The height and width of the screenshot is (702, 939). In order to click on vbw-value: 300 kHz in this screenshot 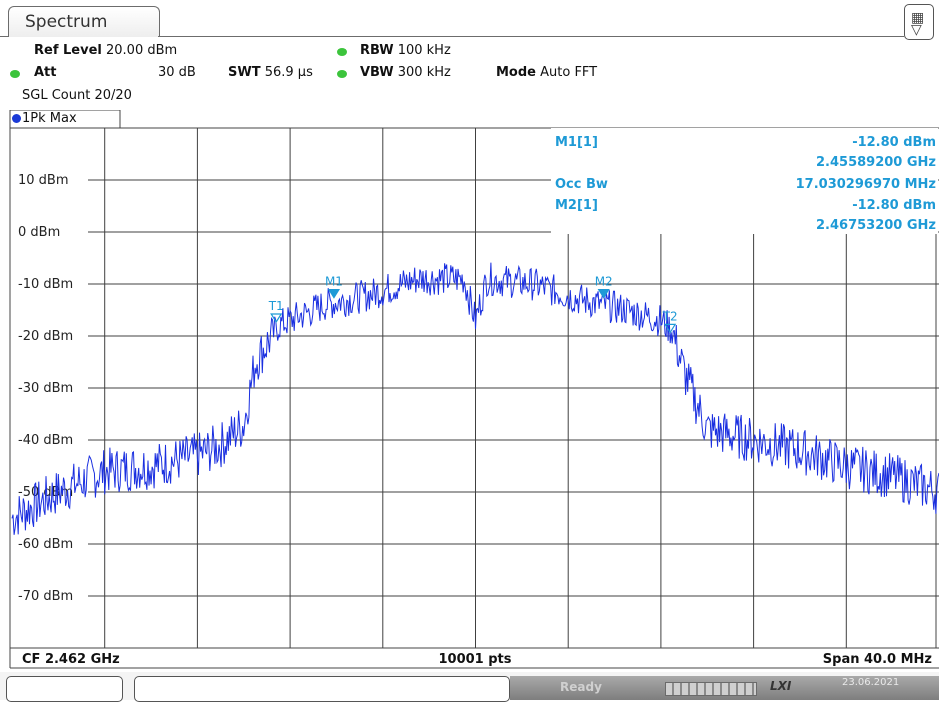, I will do `click(424, 72)`.